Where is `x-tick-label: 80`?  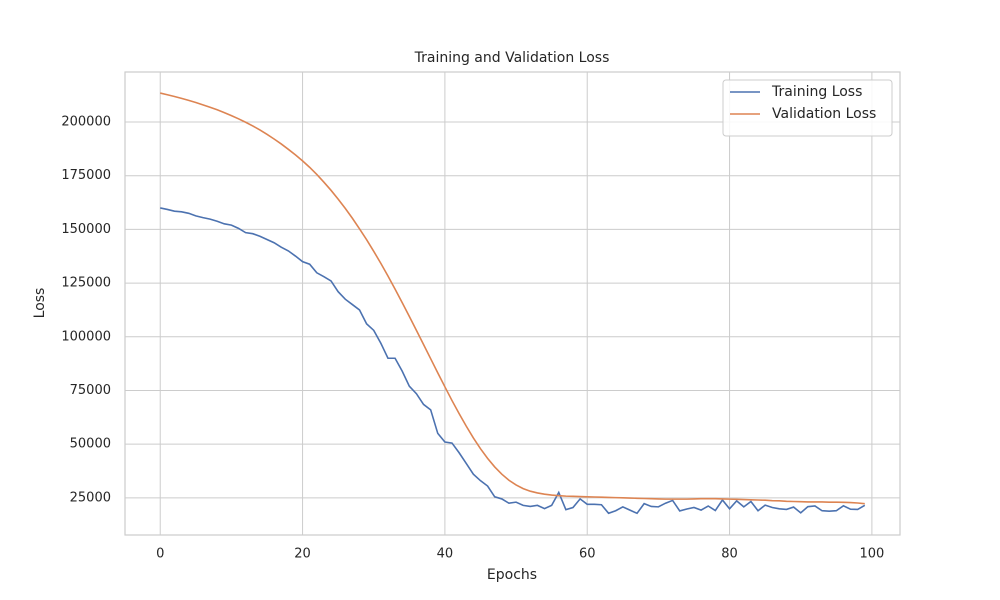
x-tick-label: 80 is located at coordinates (729, 554).